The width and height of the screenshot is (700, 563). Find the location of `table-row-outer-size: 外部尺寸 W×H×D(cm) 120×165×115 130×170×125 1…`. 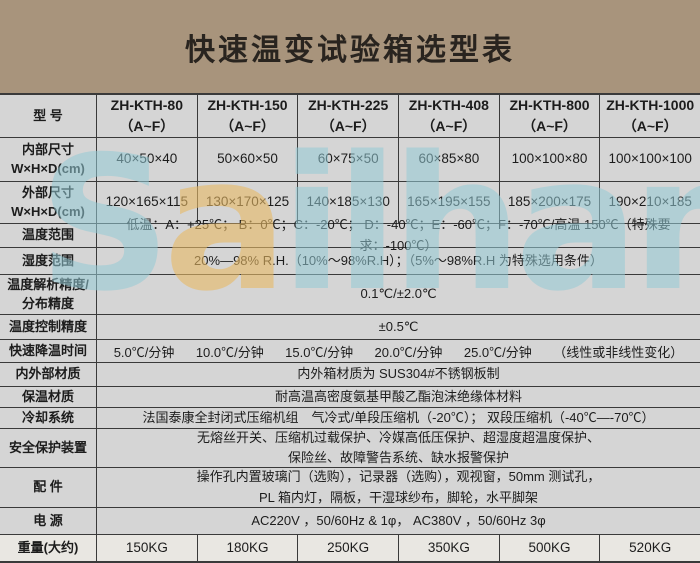

table-row-outer-size: 外部尺寸 W×H×D(cm) 120×165×115 130×170×125 1… is located at coordinates (350, 203).